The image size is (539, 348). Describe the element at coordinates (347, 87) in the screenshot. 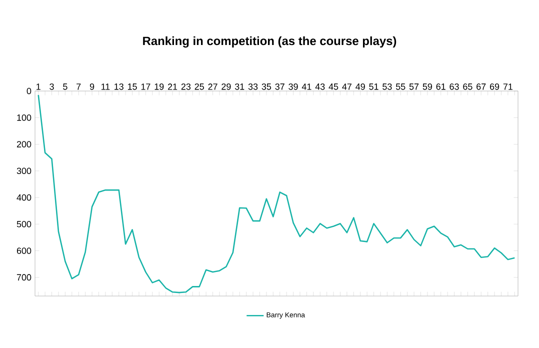

I see `x-tick-label: 47` at that location.